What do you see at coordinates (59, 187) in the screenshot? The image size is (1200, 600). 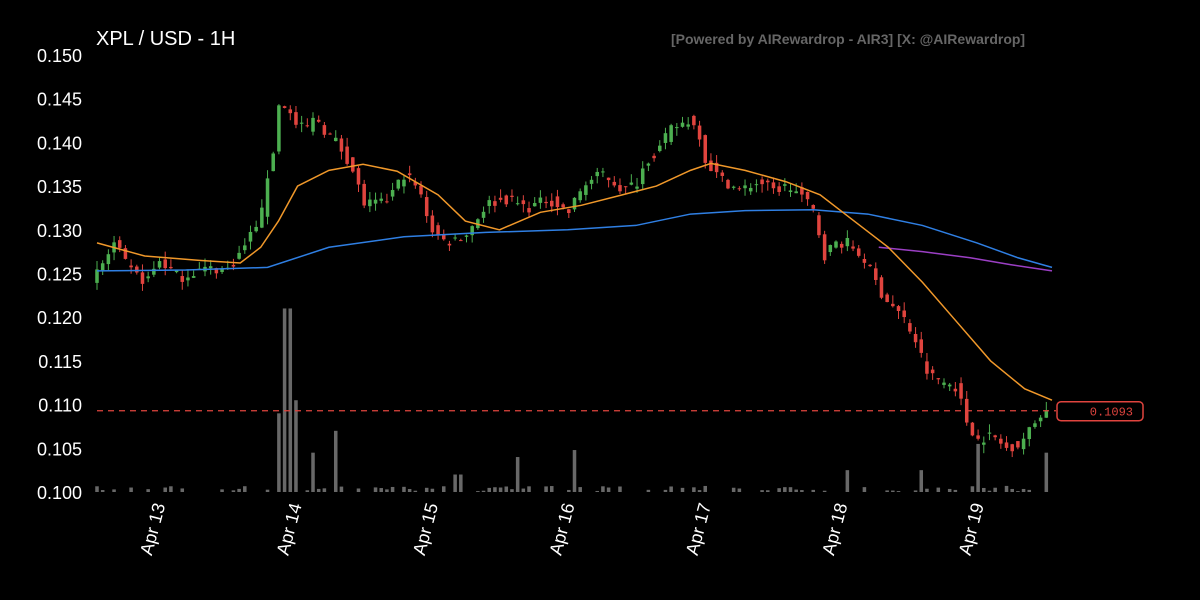 I see `y-tick-label: 0.135` at bounding box center [59, 187].